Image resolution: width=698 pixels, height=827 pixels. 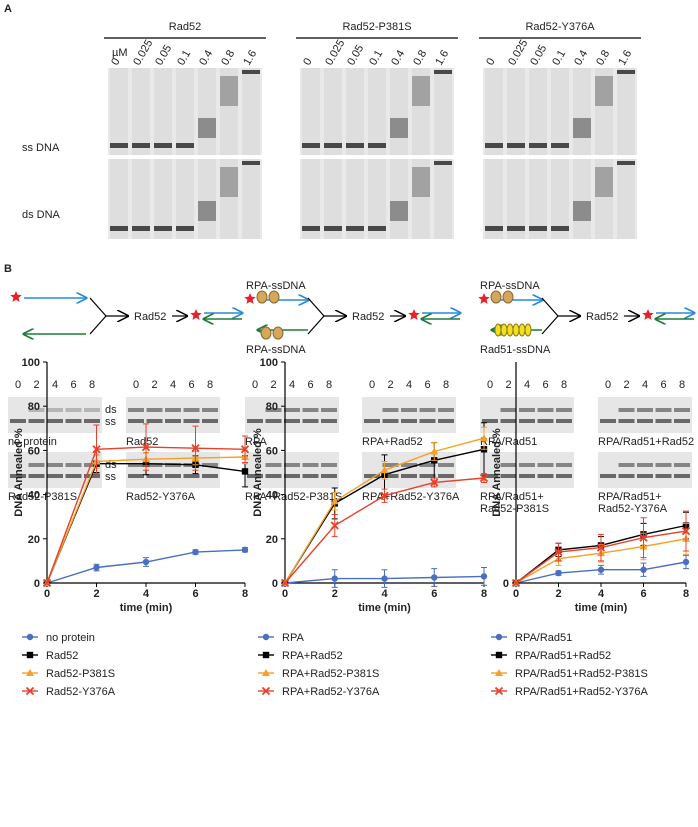 What do you see at coordinates (293, 497) in the screenshot?
I see `gel-label: RPA+Rad52-P381S` at bounding box center [293, 497].